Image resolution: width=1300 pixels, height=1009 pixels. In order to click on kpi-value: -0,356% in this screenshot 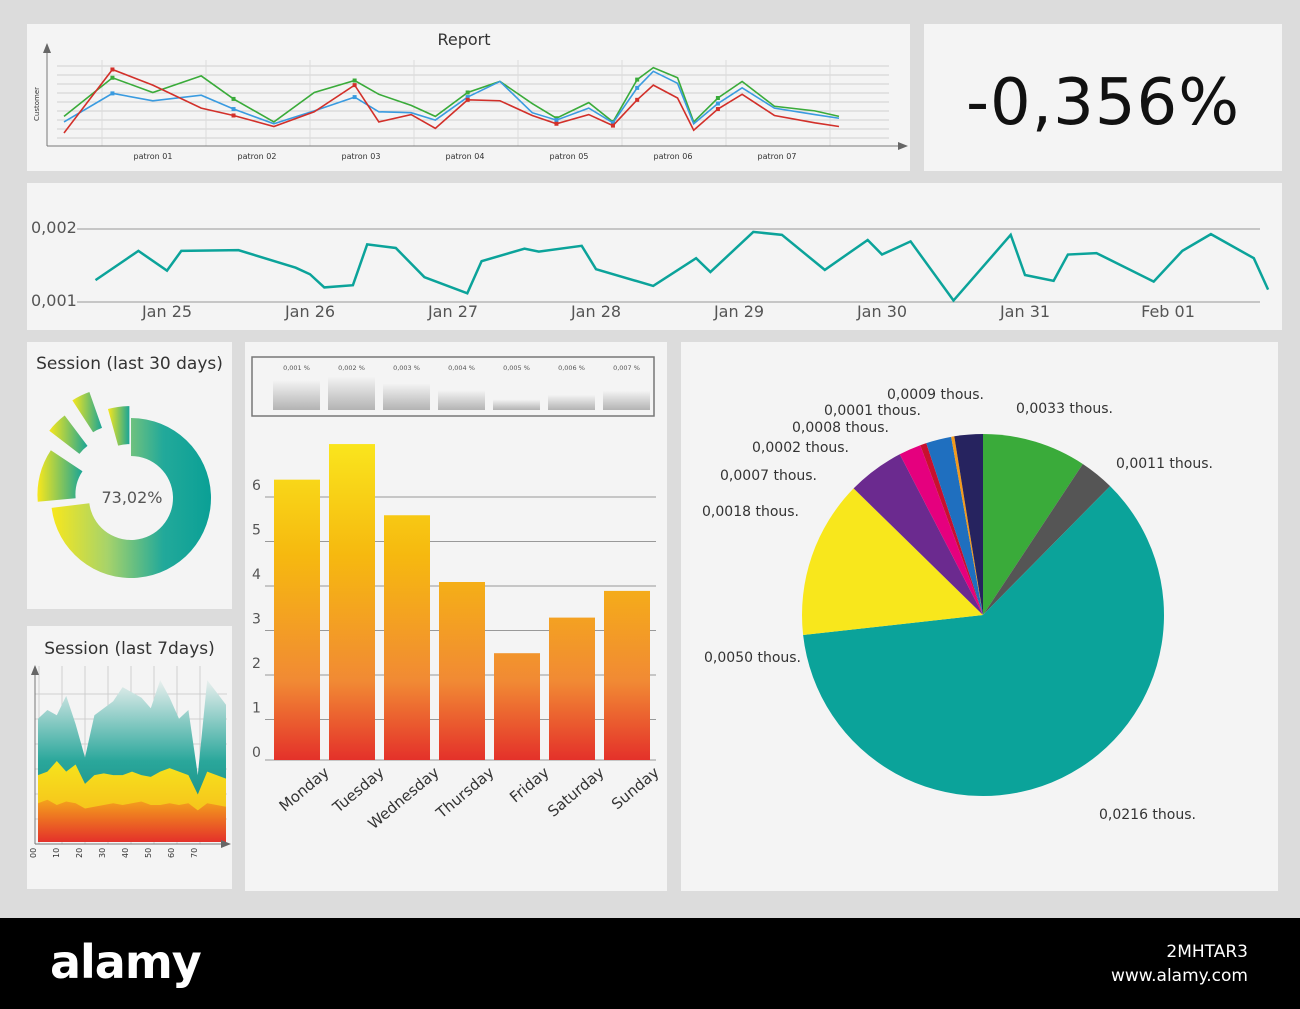, I will do `click(1103, 103)`.